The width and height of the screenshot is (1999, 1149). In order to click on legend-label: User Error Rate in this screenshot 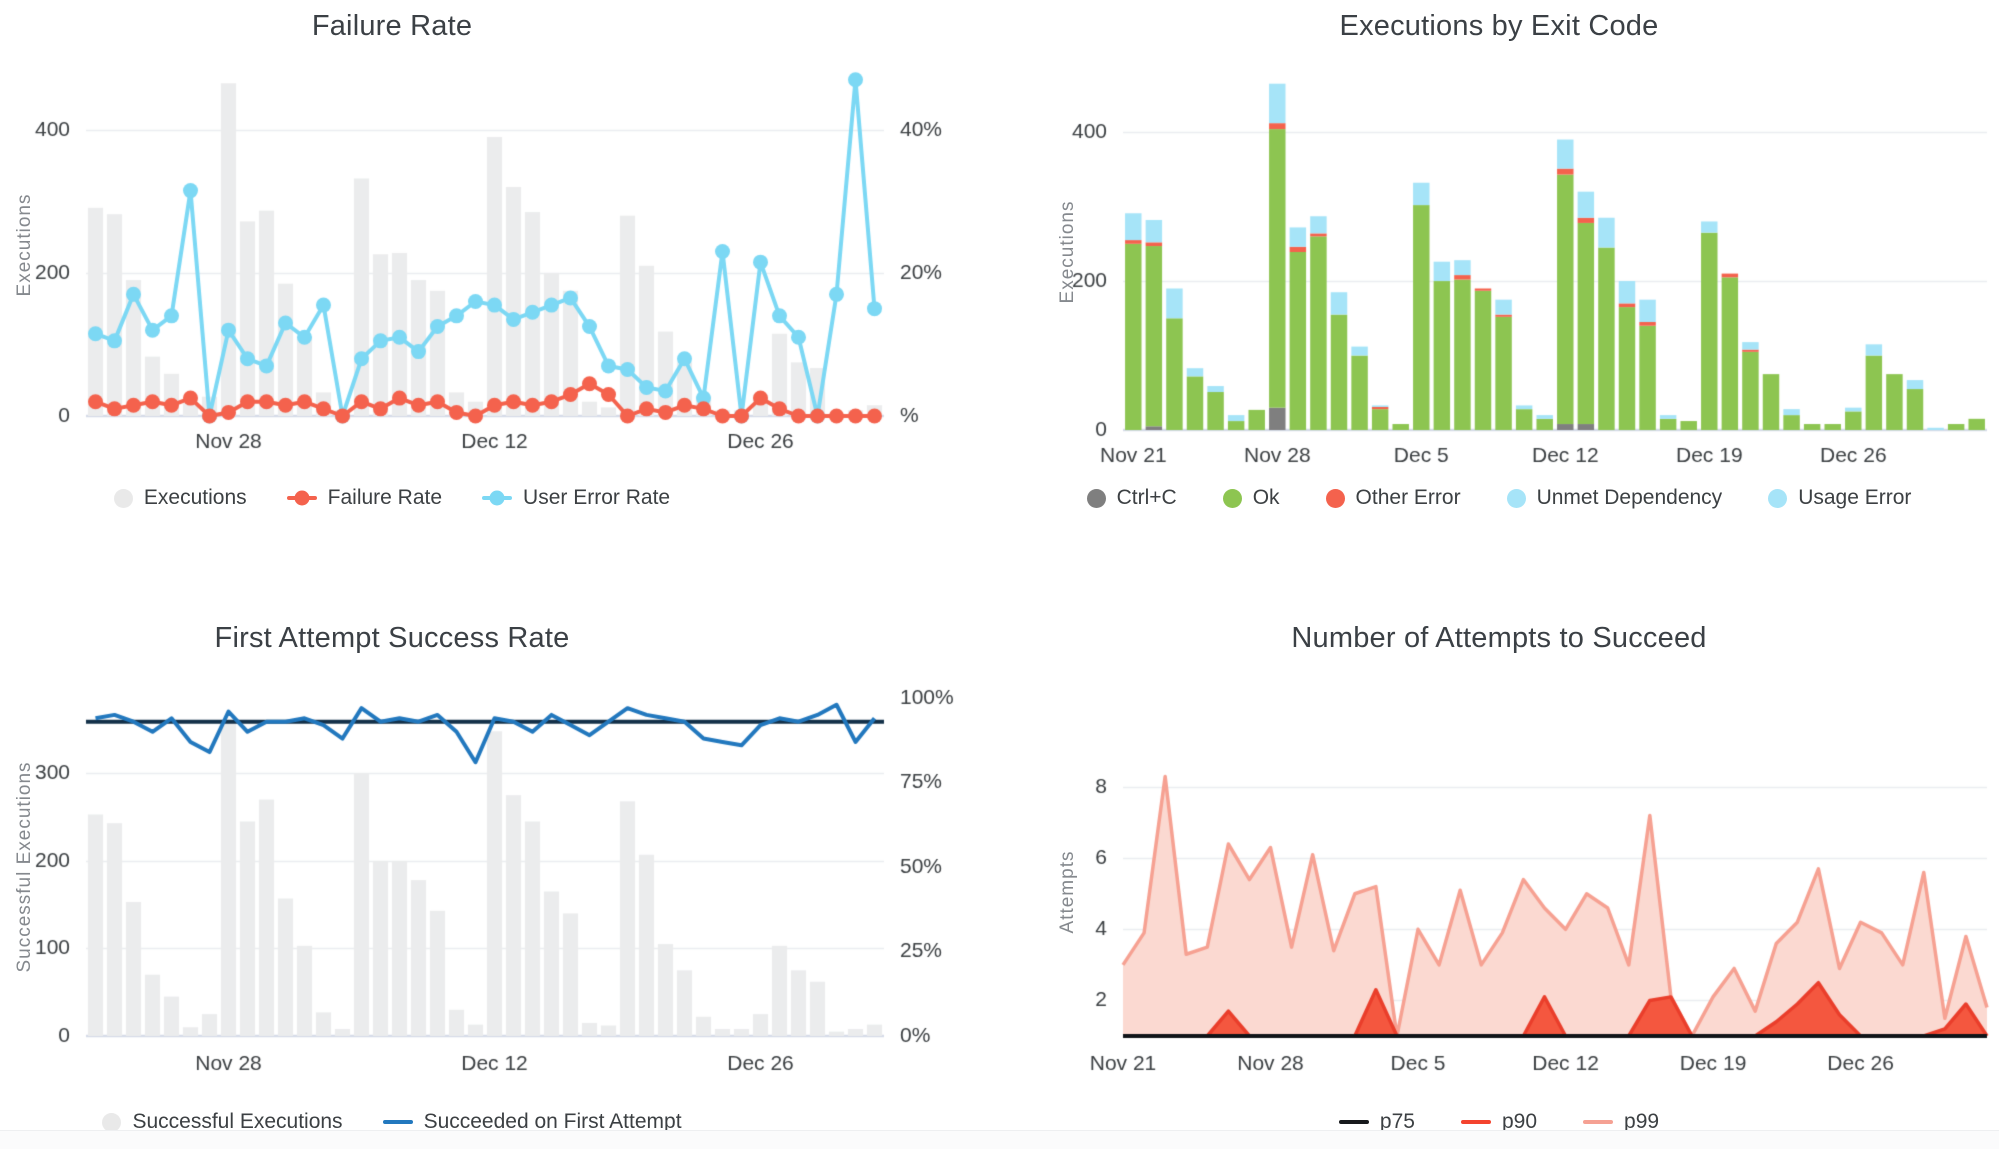, I will do `click(597, 497)`.